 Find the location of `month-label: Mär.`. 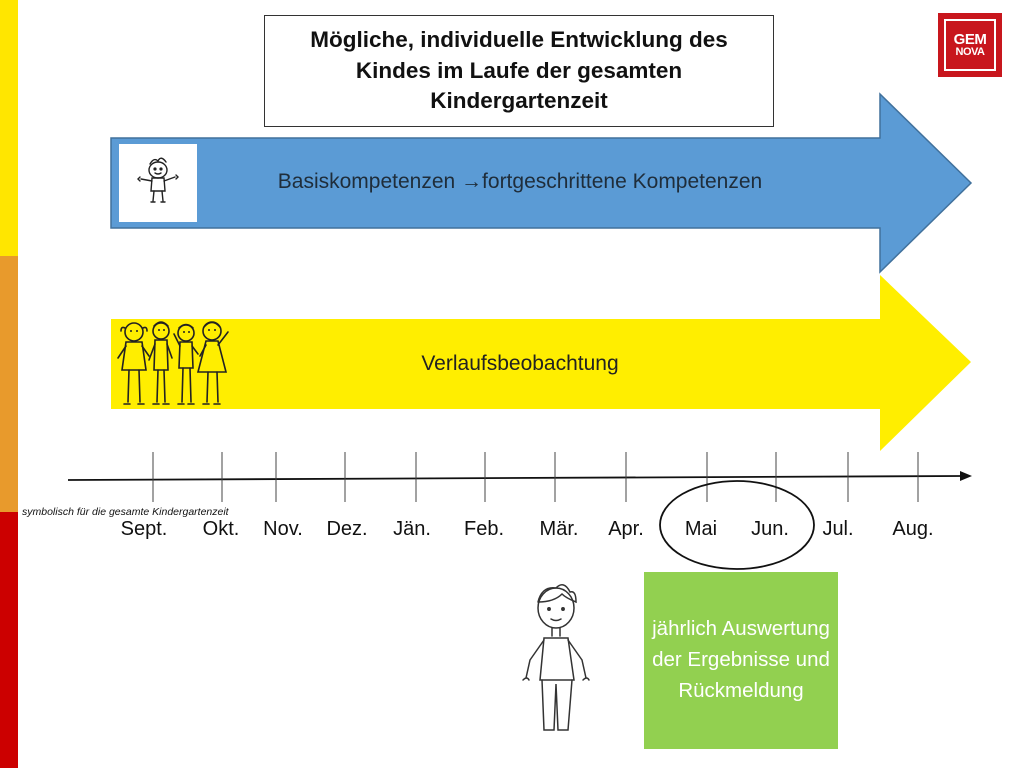

month-label: Mär. is located at coordinates (559, 529).